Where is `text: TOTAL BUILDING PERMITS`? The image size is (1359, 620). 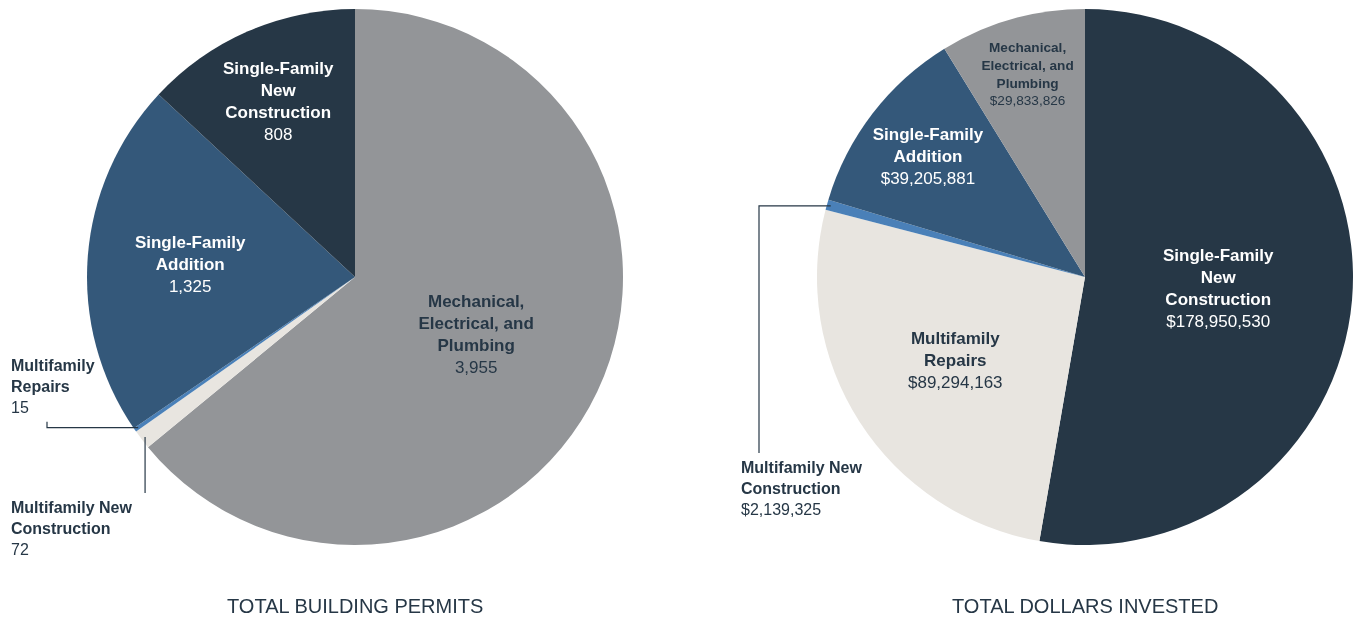
text: TOTAL BUILDING PERMITS is located at coordinates (355, 606).